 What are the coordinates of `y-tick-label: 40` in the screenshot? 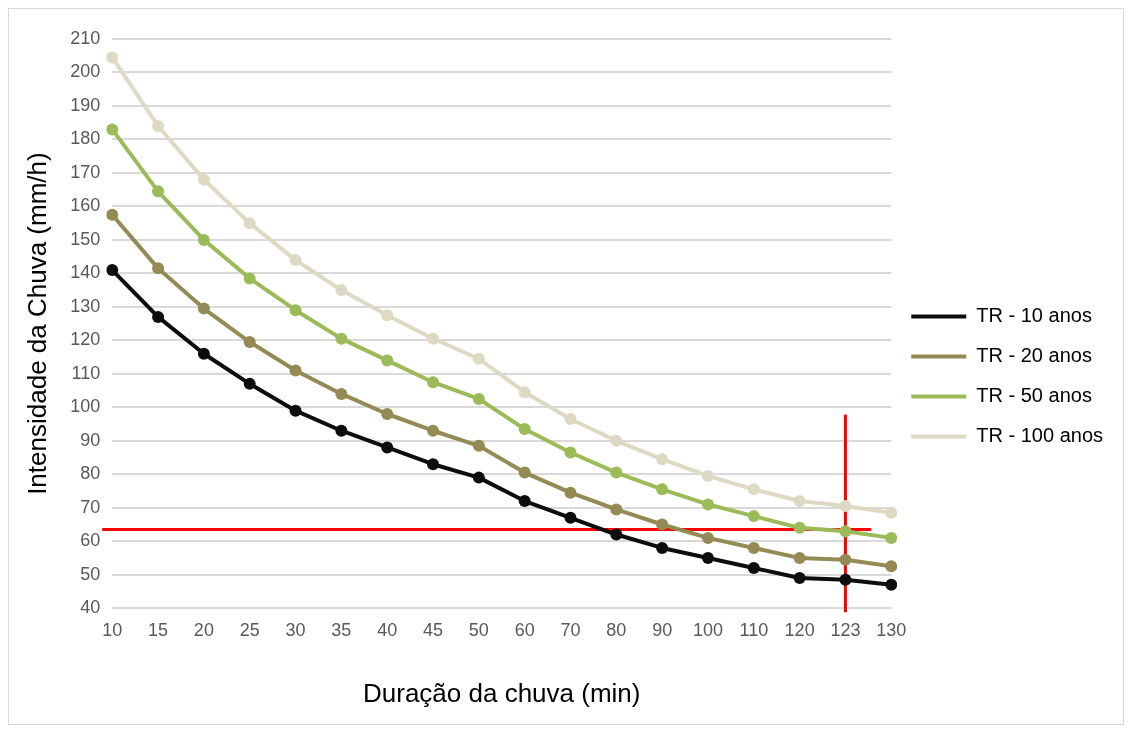 It's located at (90, 607).